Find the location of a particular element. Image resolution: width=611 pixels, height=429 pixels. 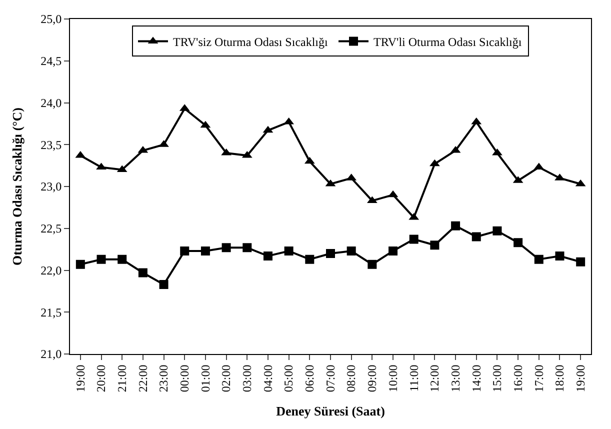

x-tick-label: 23:00 is located at coordinates (163, 378).